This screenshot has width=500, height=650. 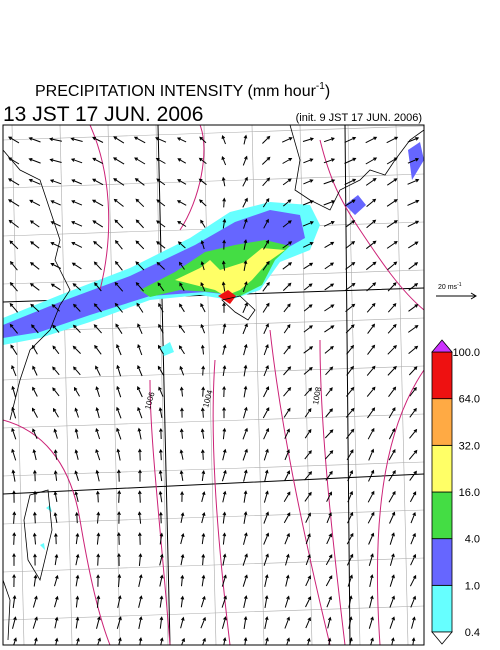 What do you see at coordinates (472, 586) in the screenshot?
I see `colorbar-label: 1.0` at bounding box center [472, 586].